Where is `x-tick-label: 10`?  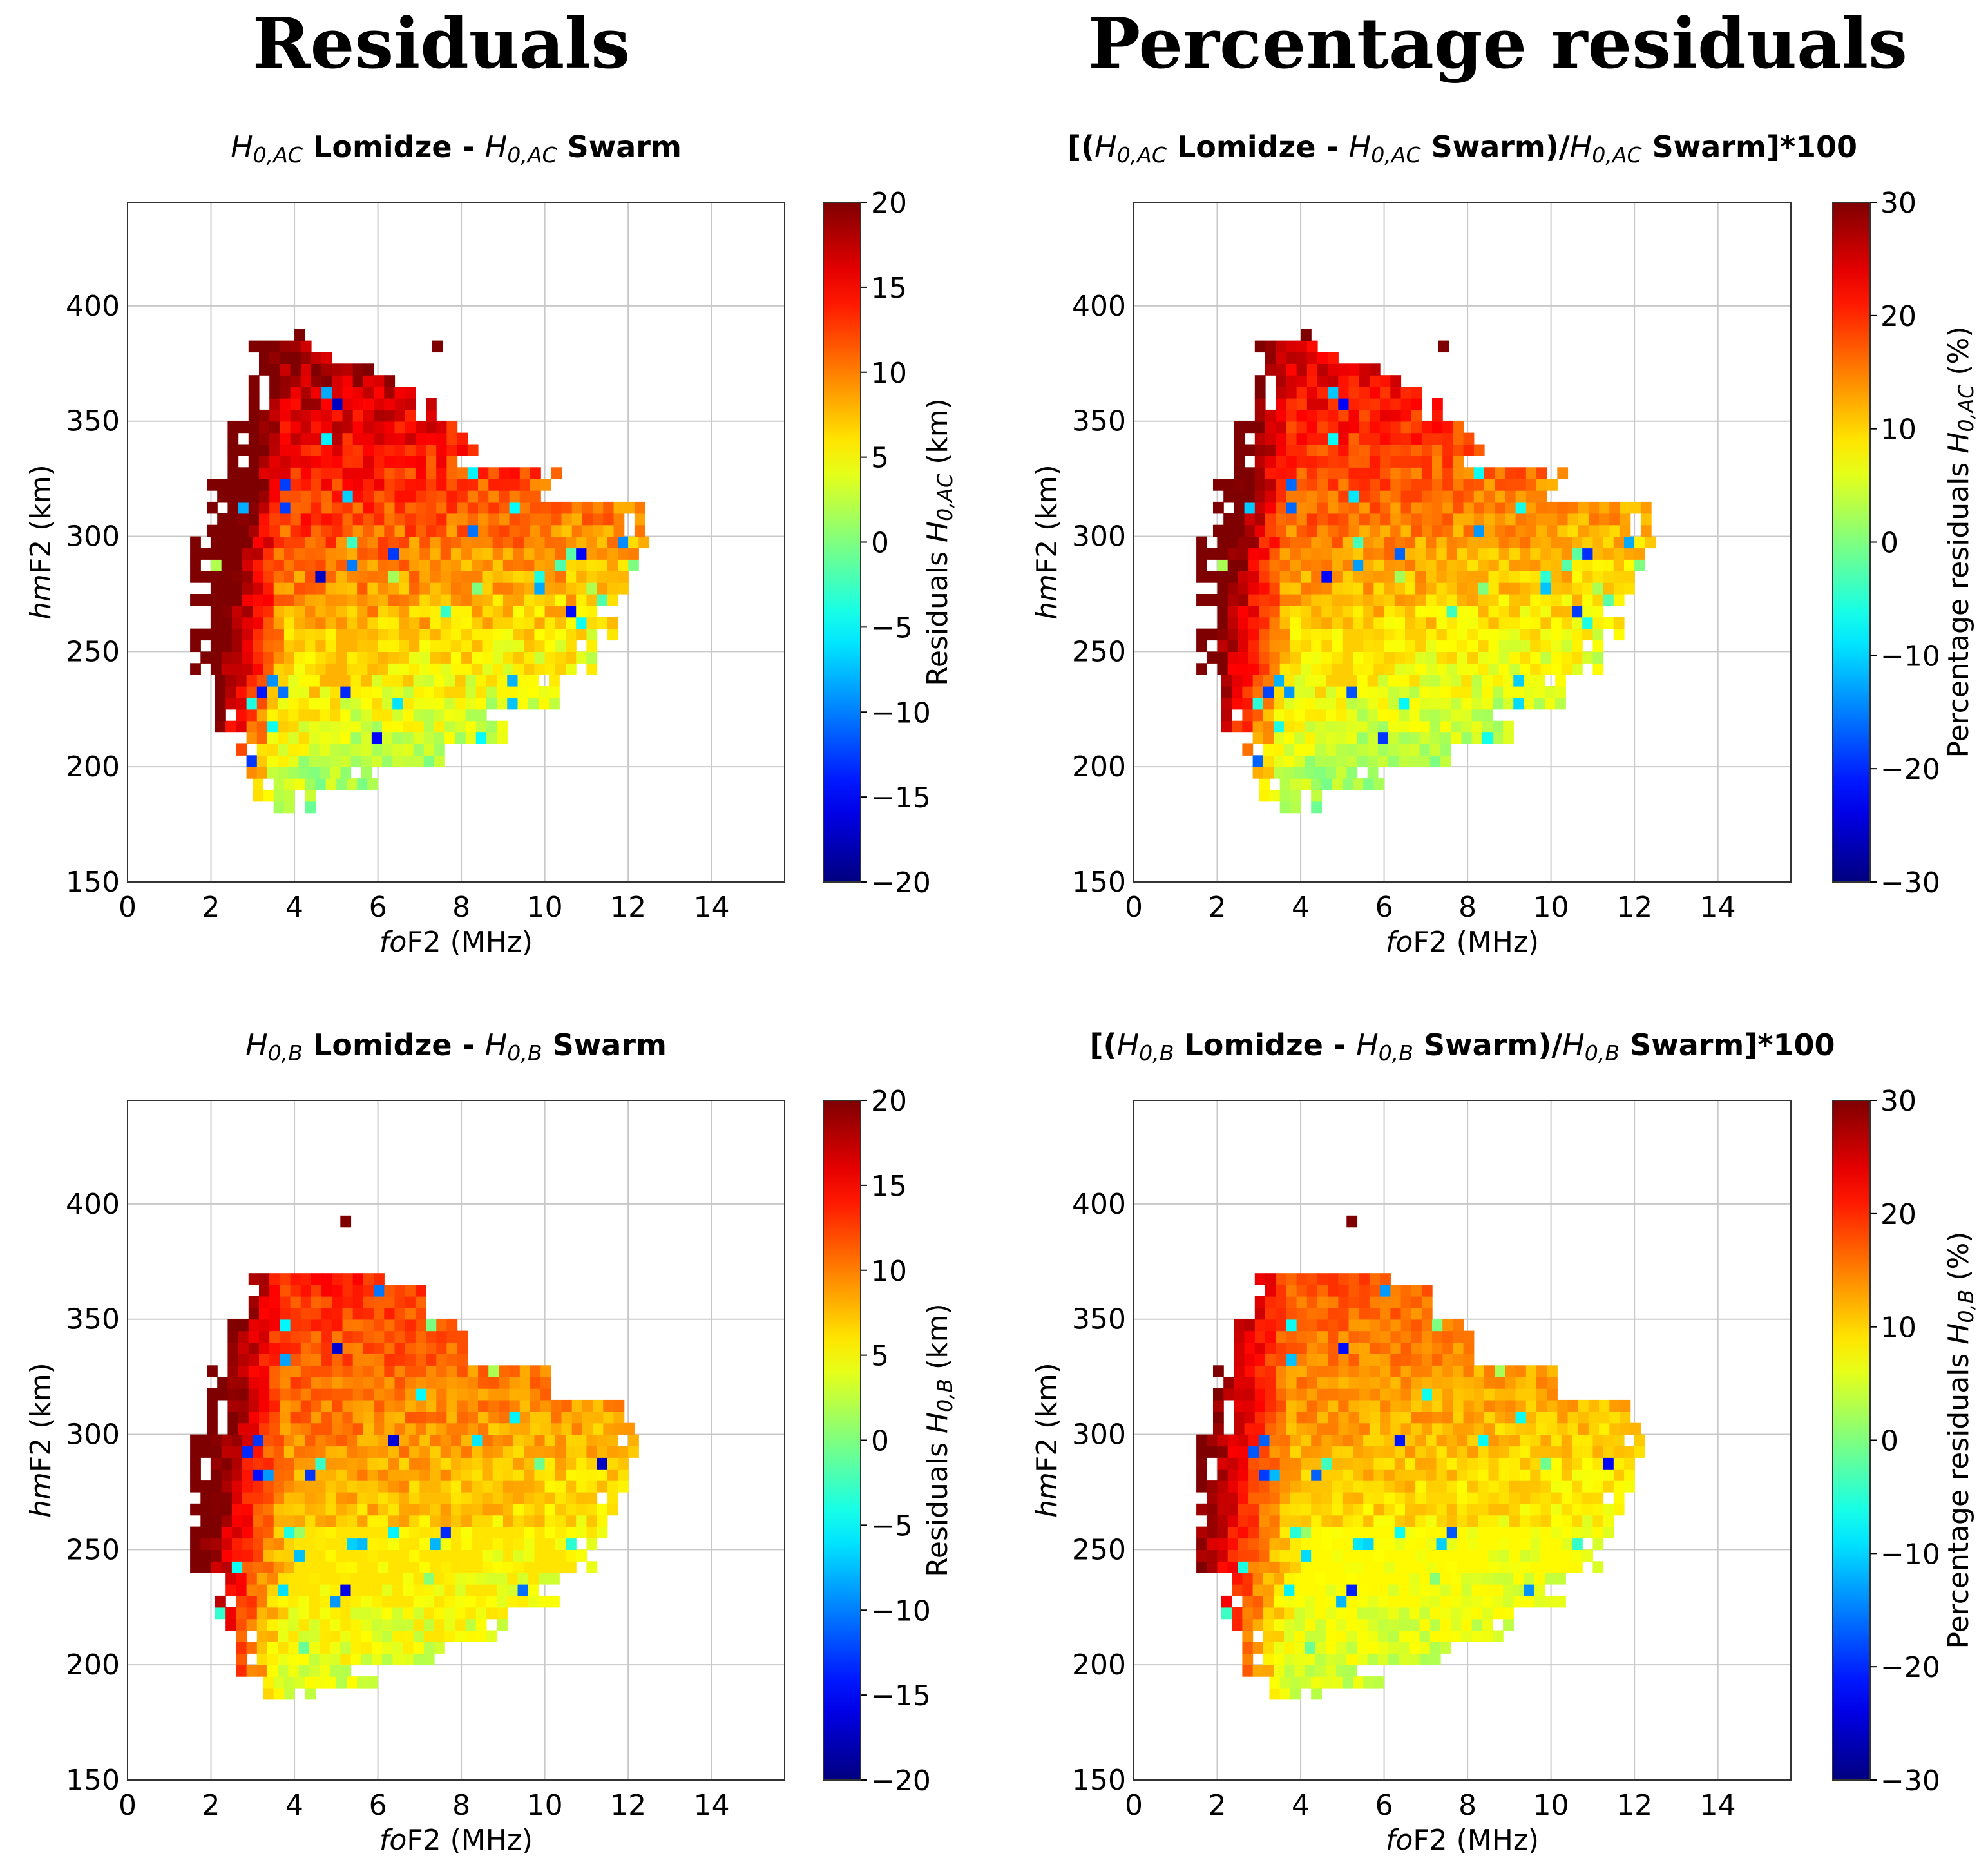
x-tick-label: 10 is located at coordinates (545, 908).